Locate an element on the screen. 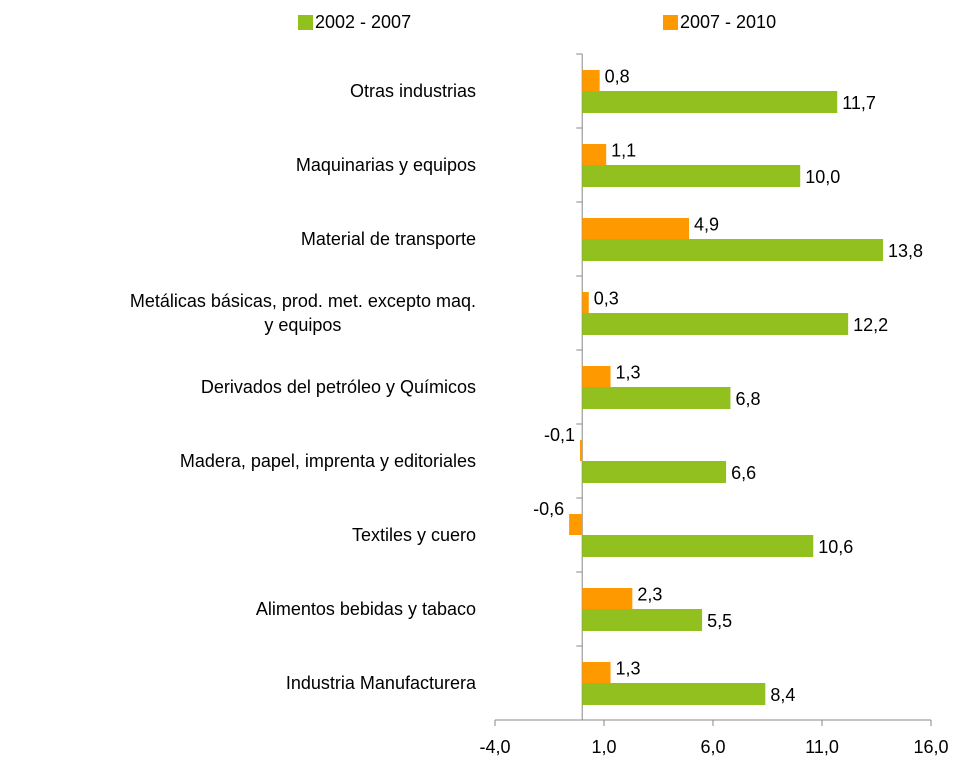 This screenshot has height=767, width=956. y-tick-label: Otras industrias is located at coordinates (412, 91).